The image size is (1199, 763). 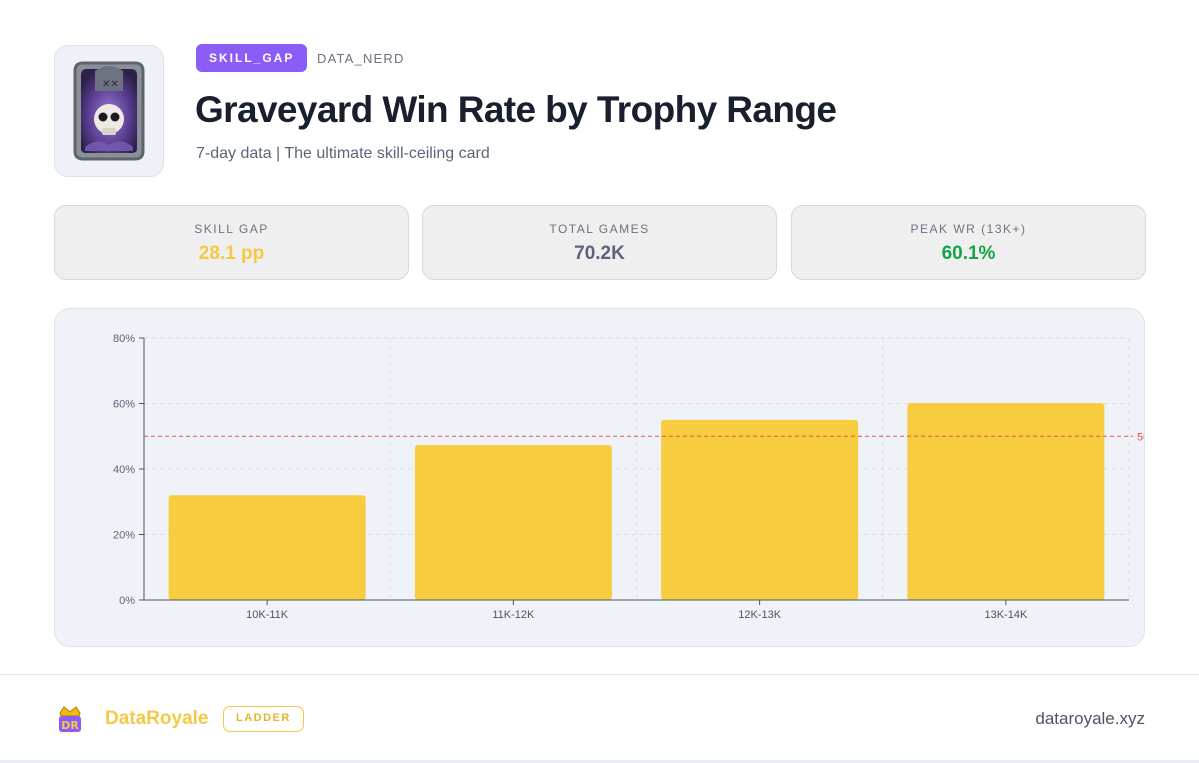 What do you see at coordinates (513, 522) in the screenshot?
I see `bar-11k-12k` at bounding box center [513, 522].